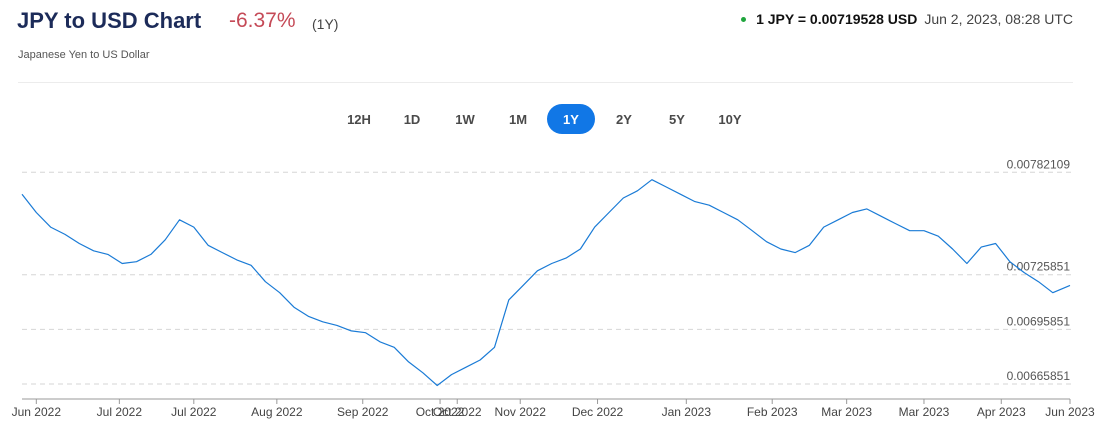 This screenshot has width=1097, height=434. I want to click on x-tick-label: Jun 2023, so click(1070, 412).